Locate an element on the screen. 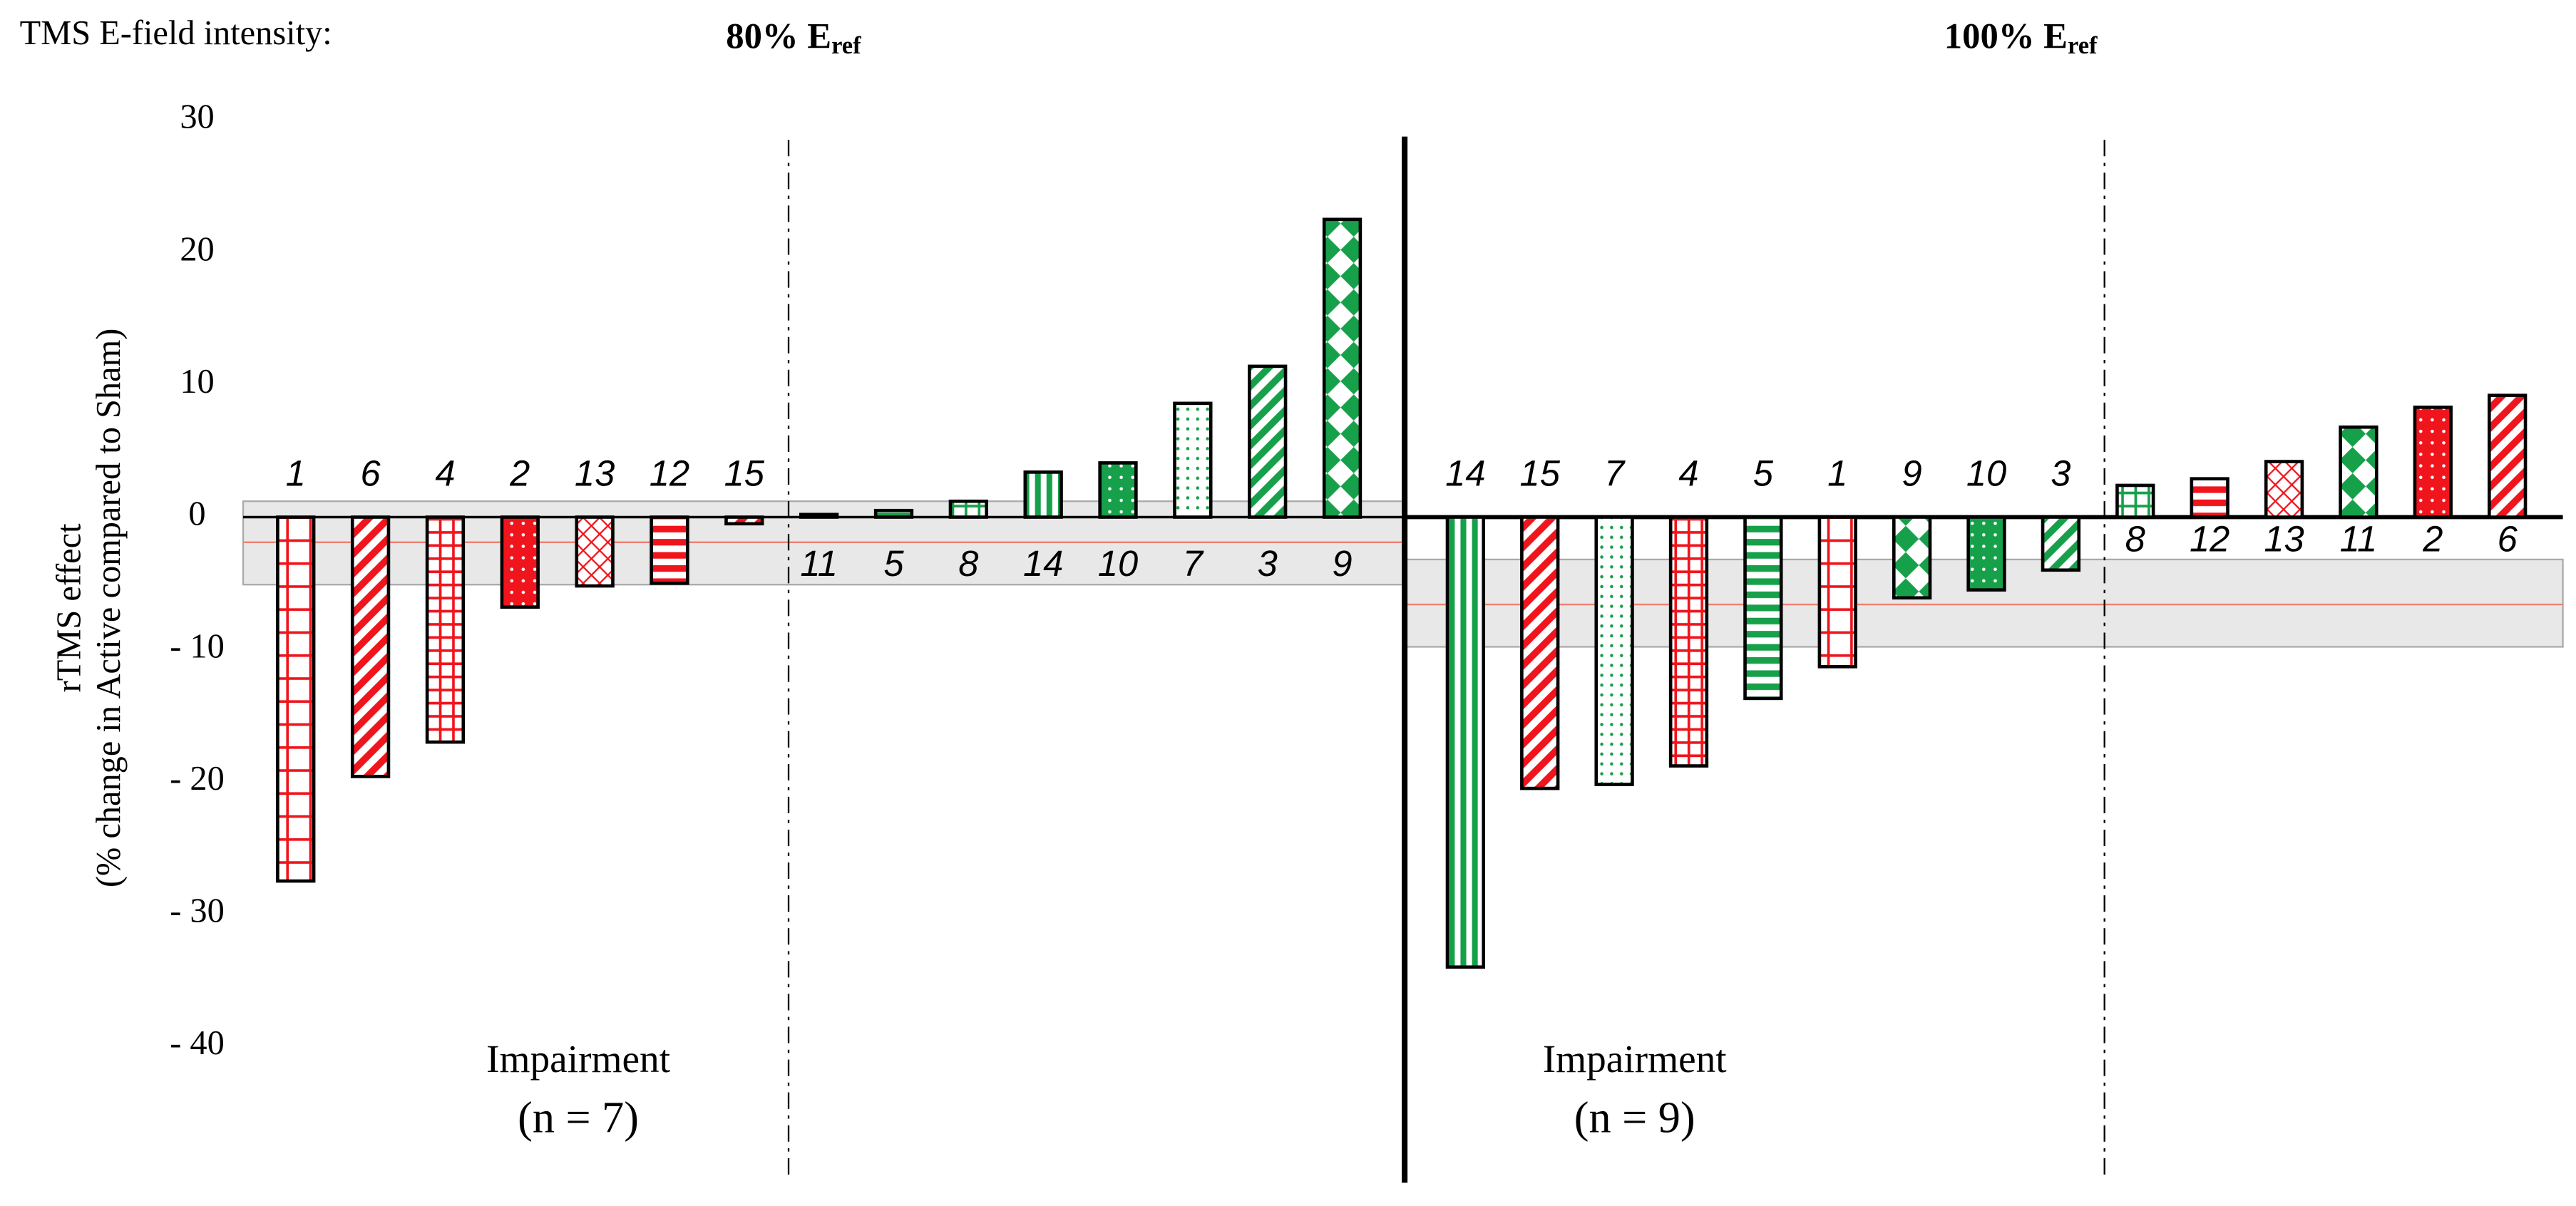 The height and width of the screenshot is (1206, 2576). y-tick-label: - 40 is located at coordinates (197, 1043).